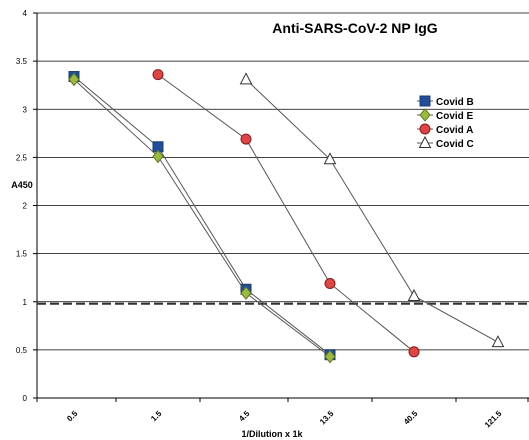  Describe the element at coordinates (25, 13) in the screenshot. I see `y-tick-label: 4` at that location.